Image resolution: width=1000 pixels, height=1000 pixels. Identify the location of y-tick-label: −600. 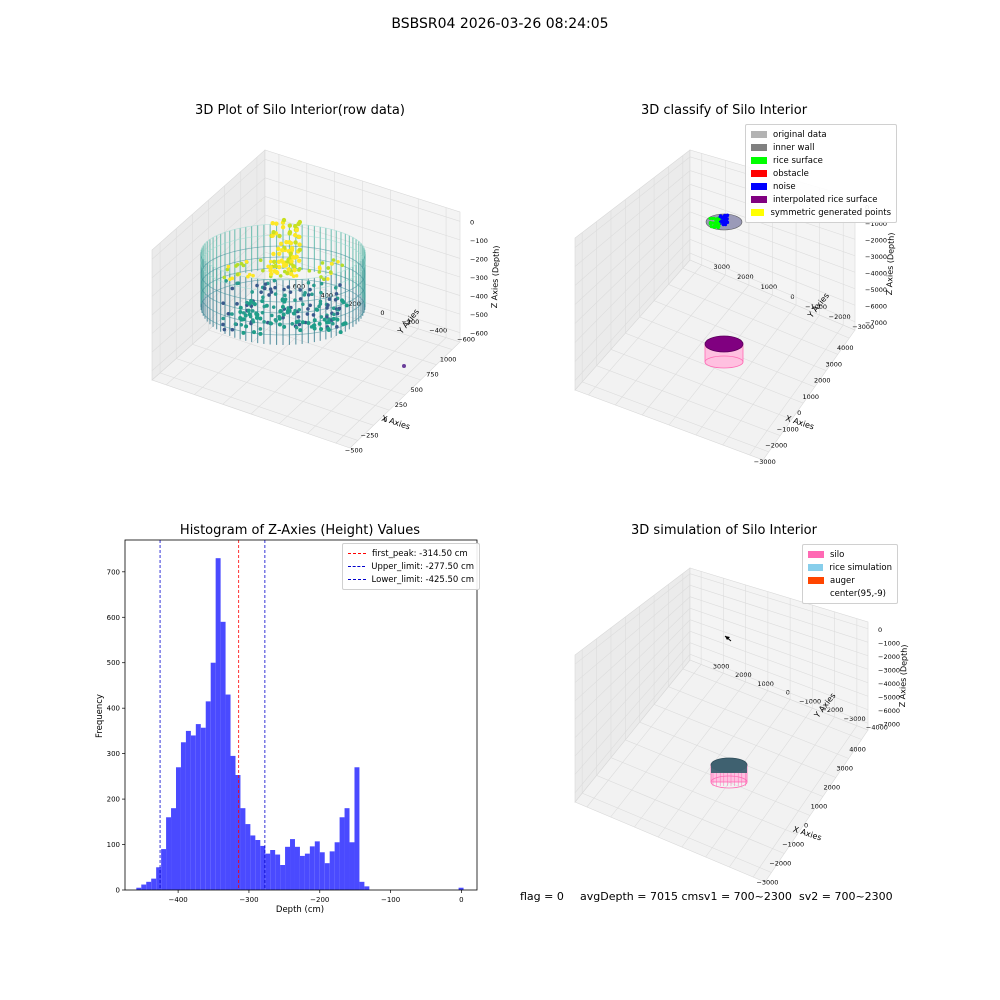
(466, 340).